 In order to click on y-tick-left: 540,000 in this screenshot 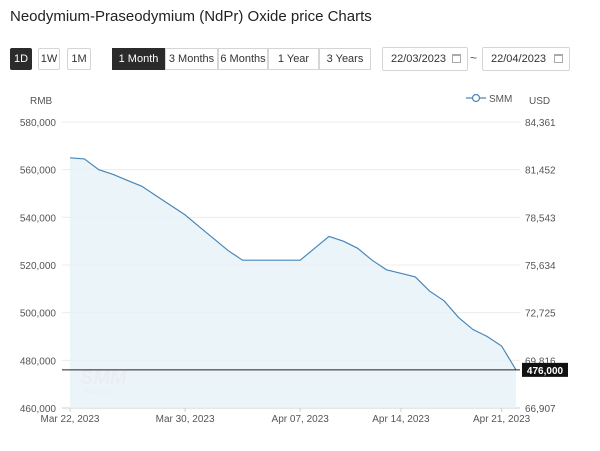, I will do `click(38, 218)`.